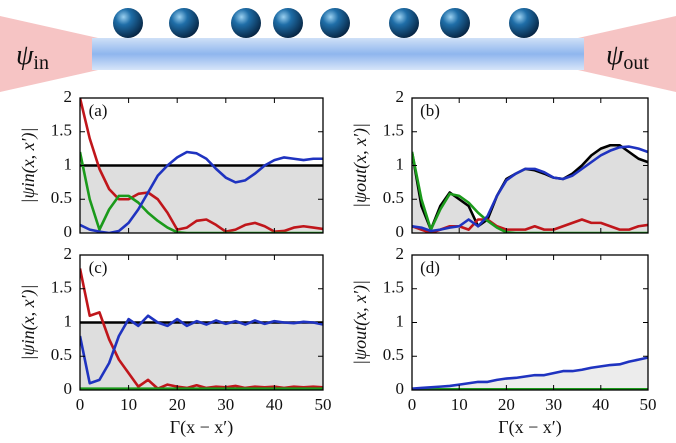  I want to click on panel-label: (b), so click(430, 110).